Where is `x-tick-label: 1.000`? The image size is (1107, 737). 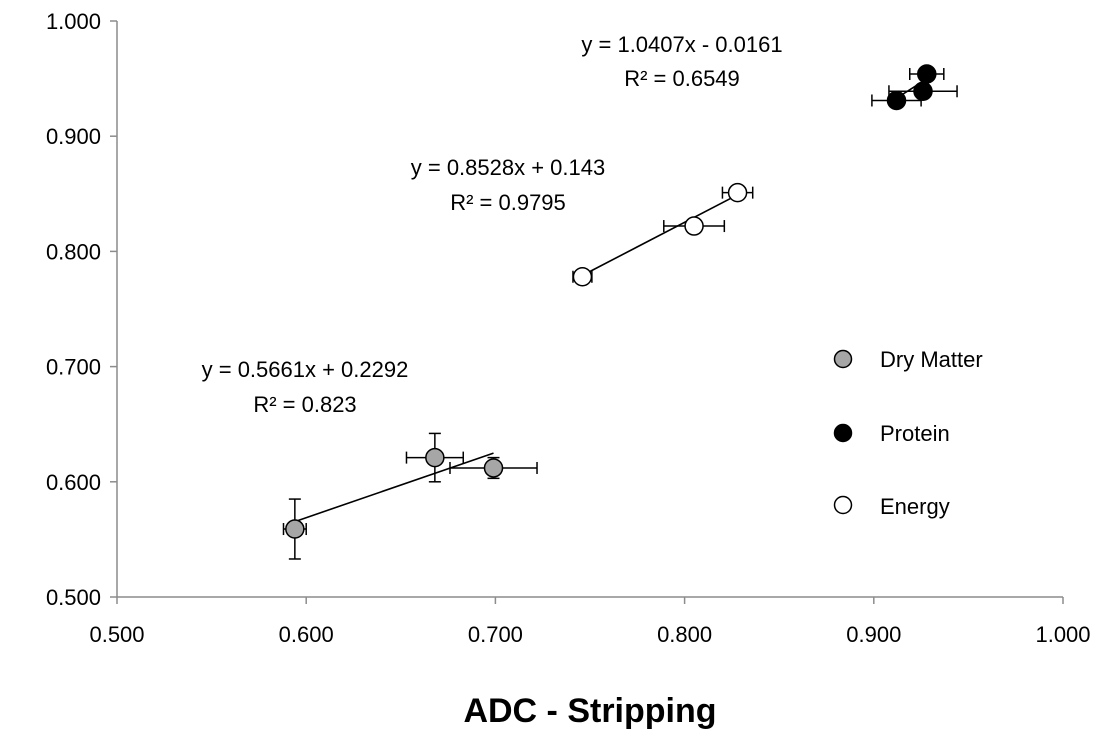 x-tick-label: 1.000 is located at coordinates (1062, 634).